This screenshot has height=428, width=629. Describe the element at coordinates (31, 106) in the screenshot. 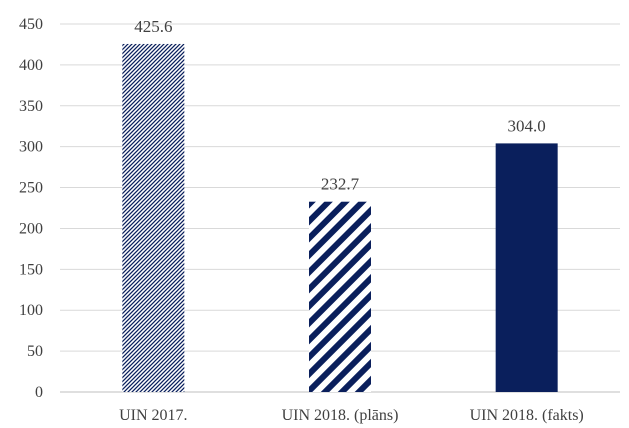

I see `y-tick-label: 350` at that location.